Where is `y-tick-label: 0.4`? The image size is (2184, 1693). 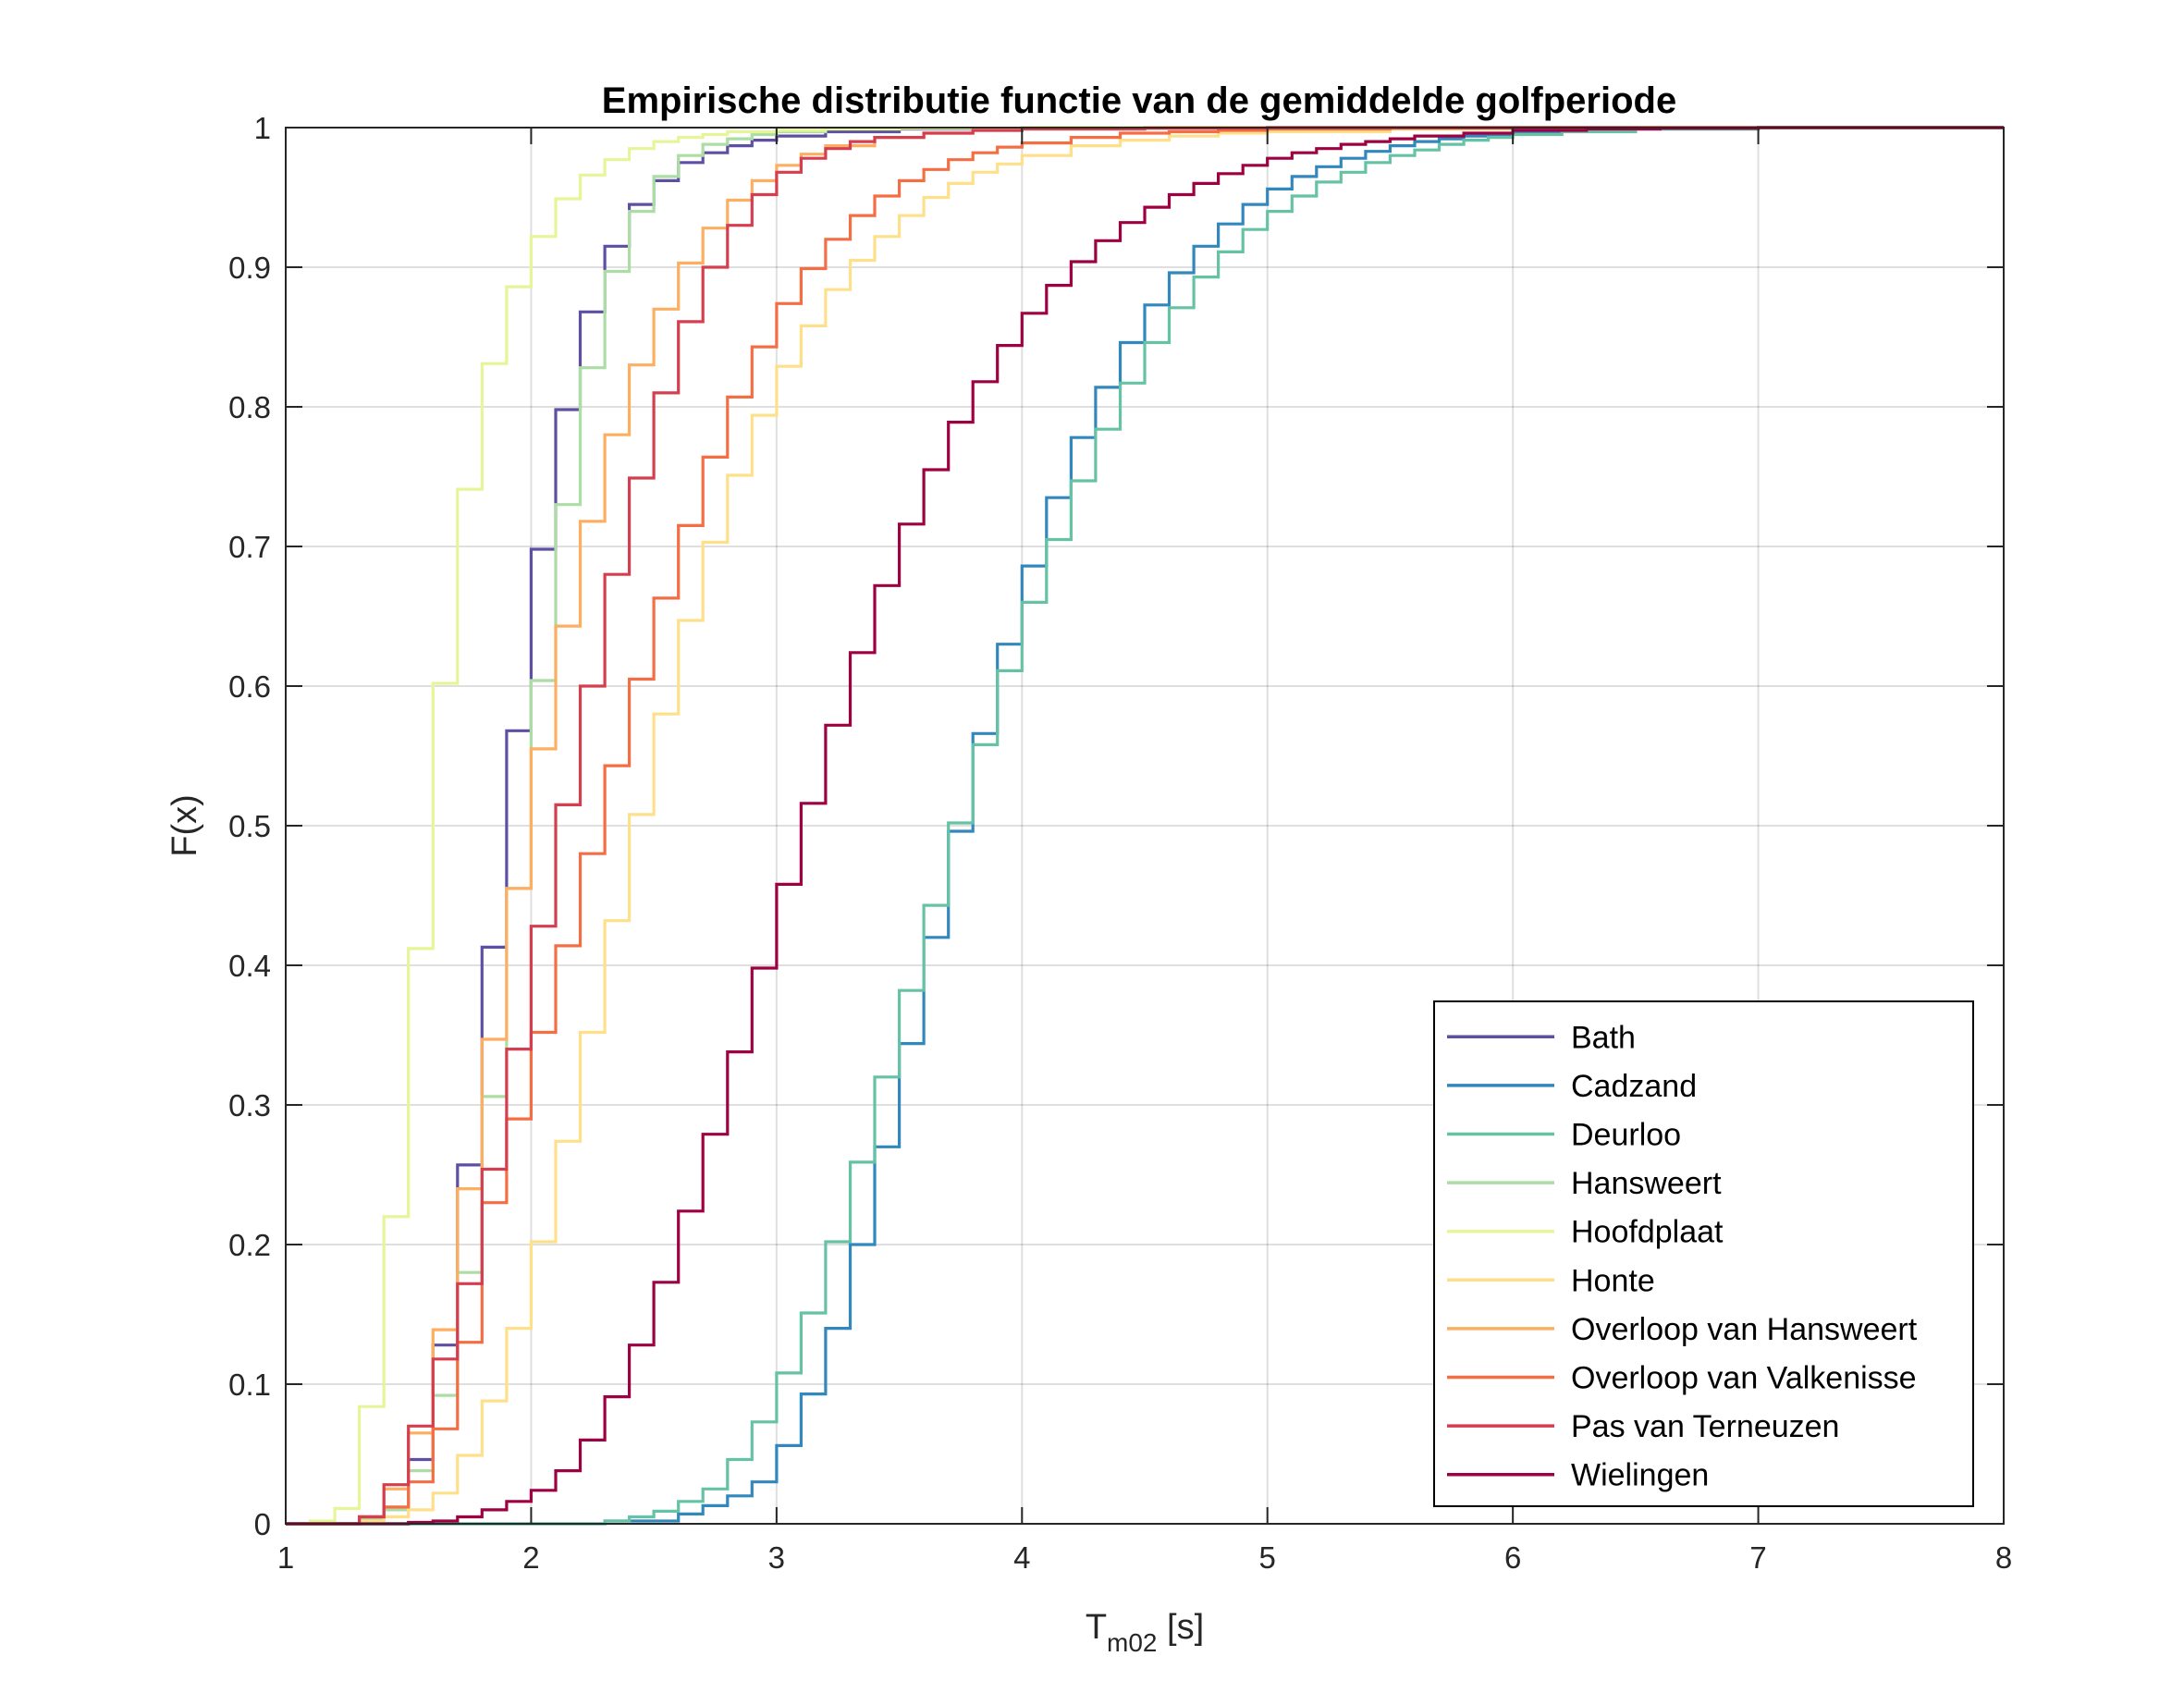
y-tick-label: 0.4 is located at coordinates (249, 966).